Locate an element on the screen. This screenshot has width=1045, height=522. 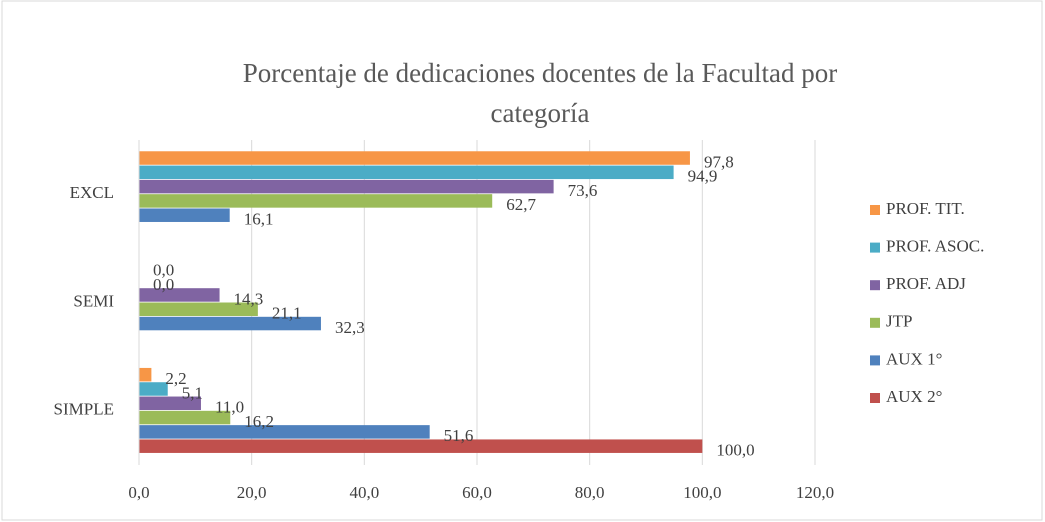
data-label: 16,1 is located at coordinates (259, 219).